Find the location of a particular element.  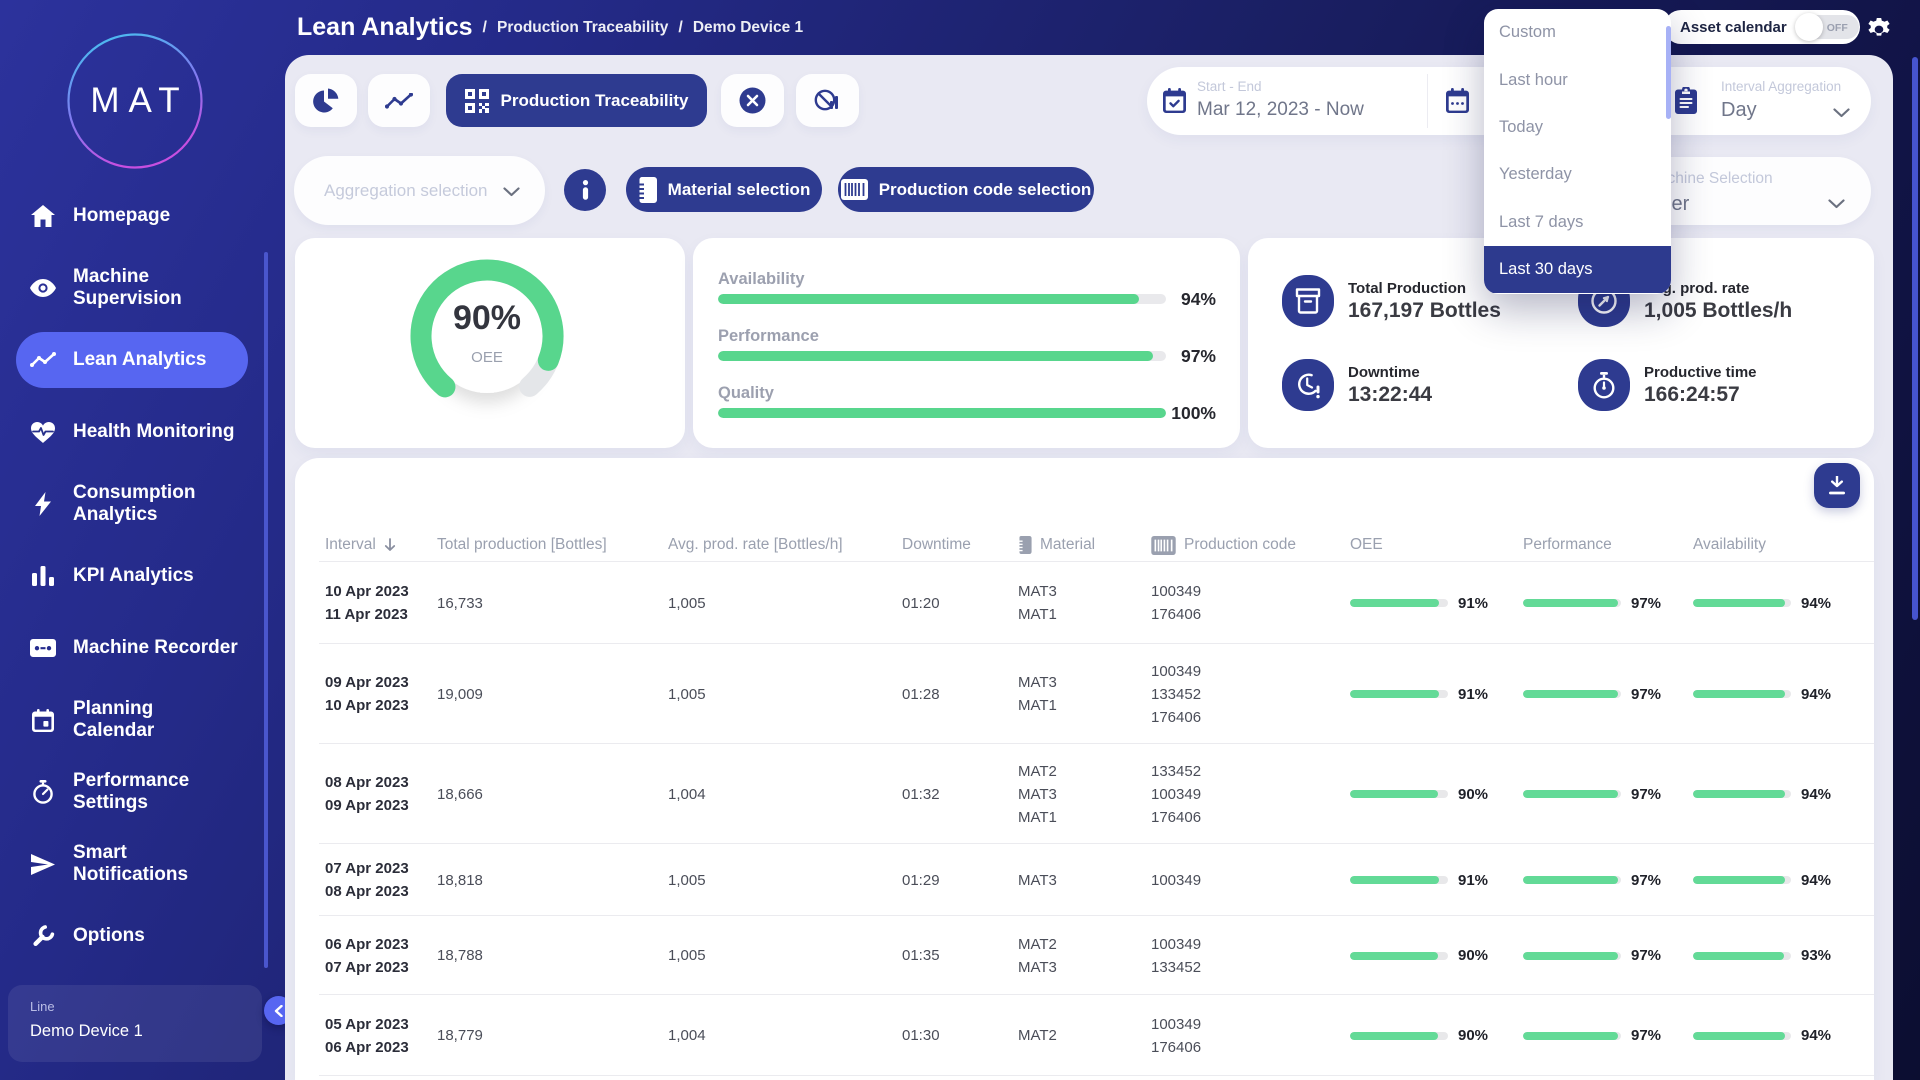

cell-line: 176406 is located at coordinates (1176, 1047).